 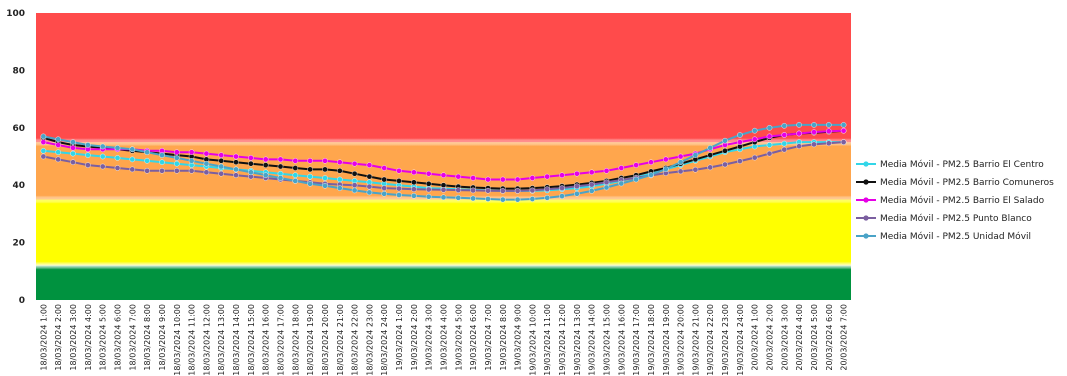 I want to click on x-tick-label: 18/03/2024 10:00, so click(x=177, y=340).